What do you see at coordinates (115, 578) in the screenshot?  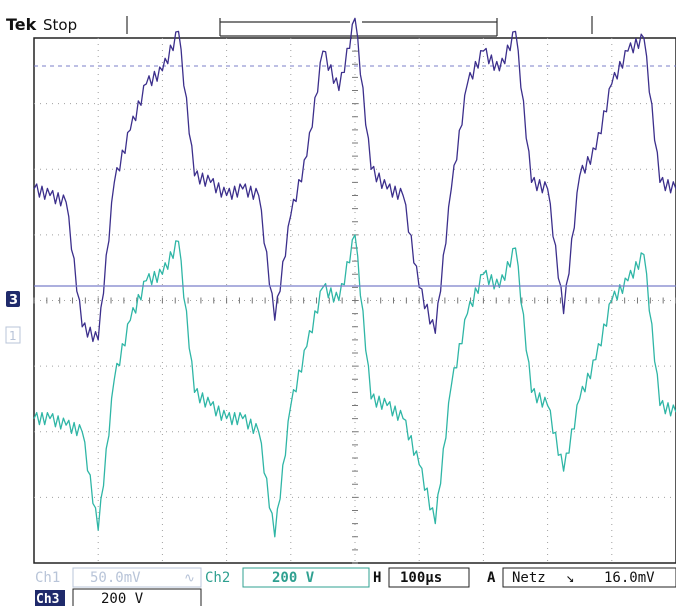 I see `ch1-scale: 50.0mV` at bounding box center [115, 578].